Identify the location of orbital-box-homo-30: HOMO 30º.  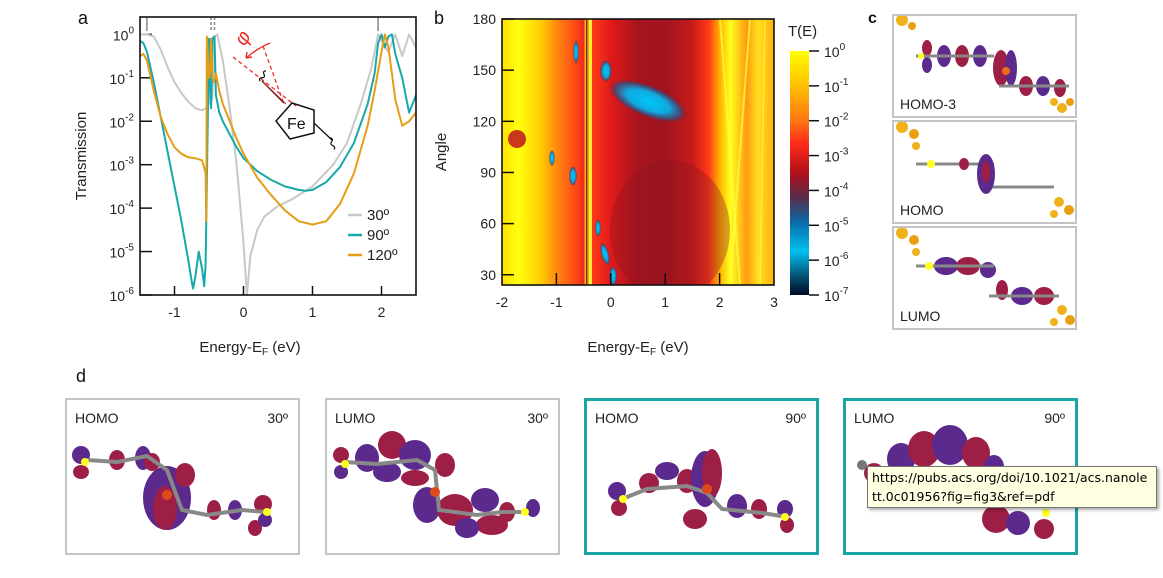
(182, 476).